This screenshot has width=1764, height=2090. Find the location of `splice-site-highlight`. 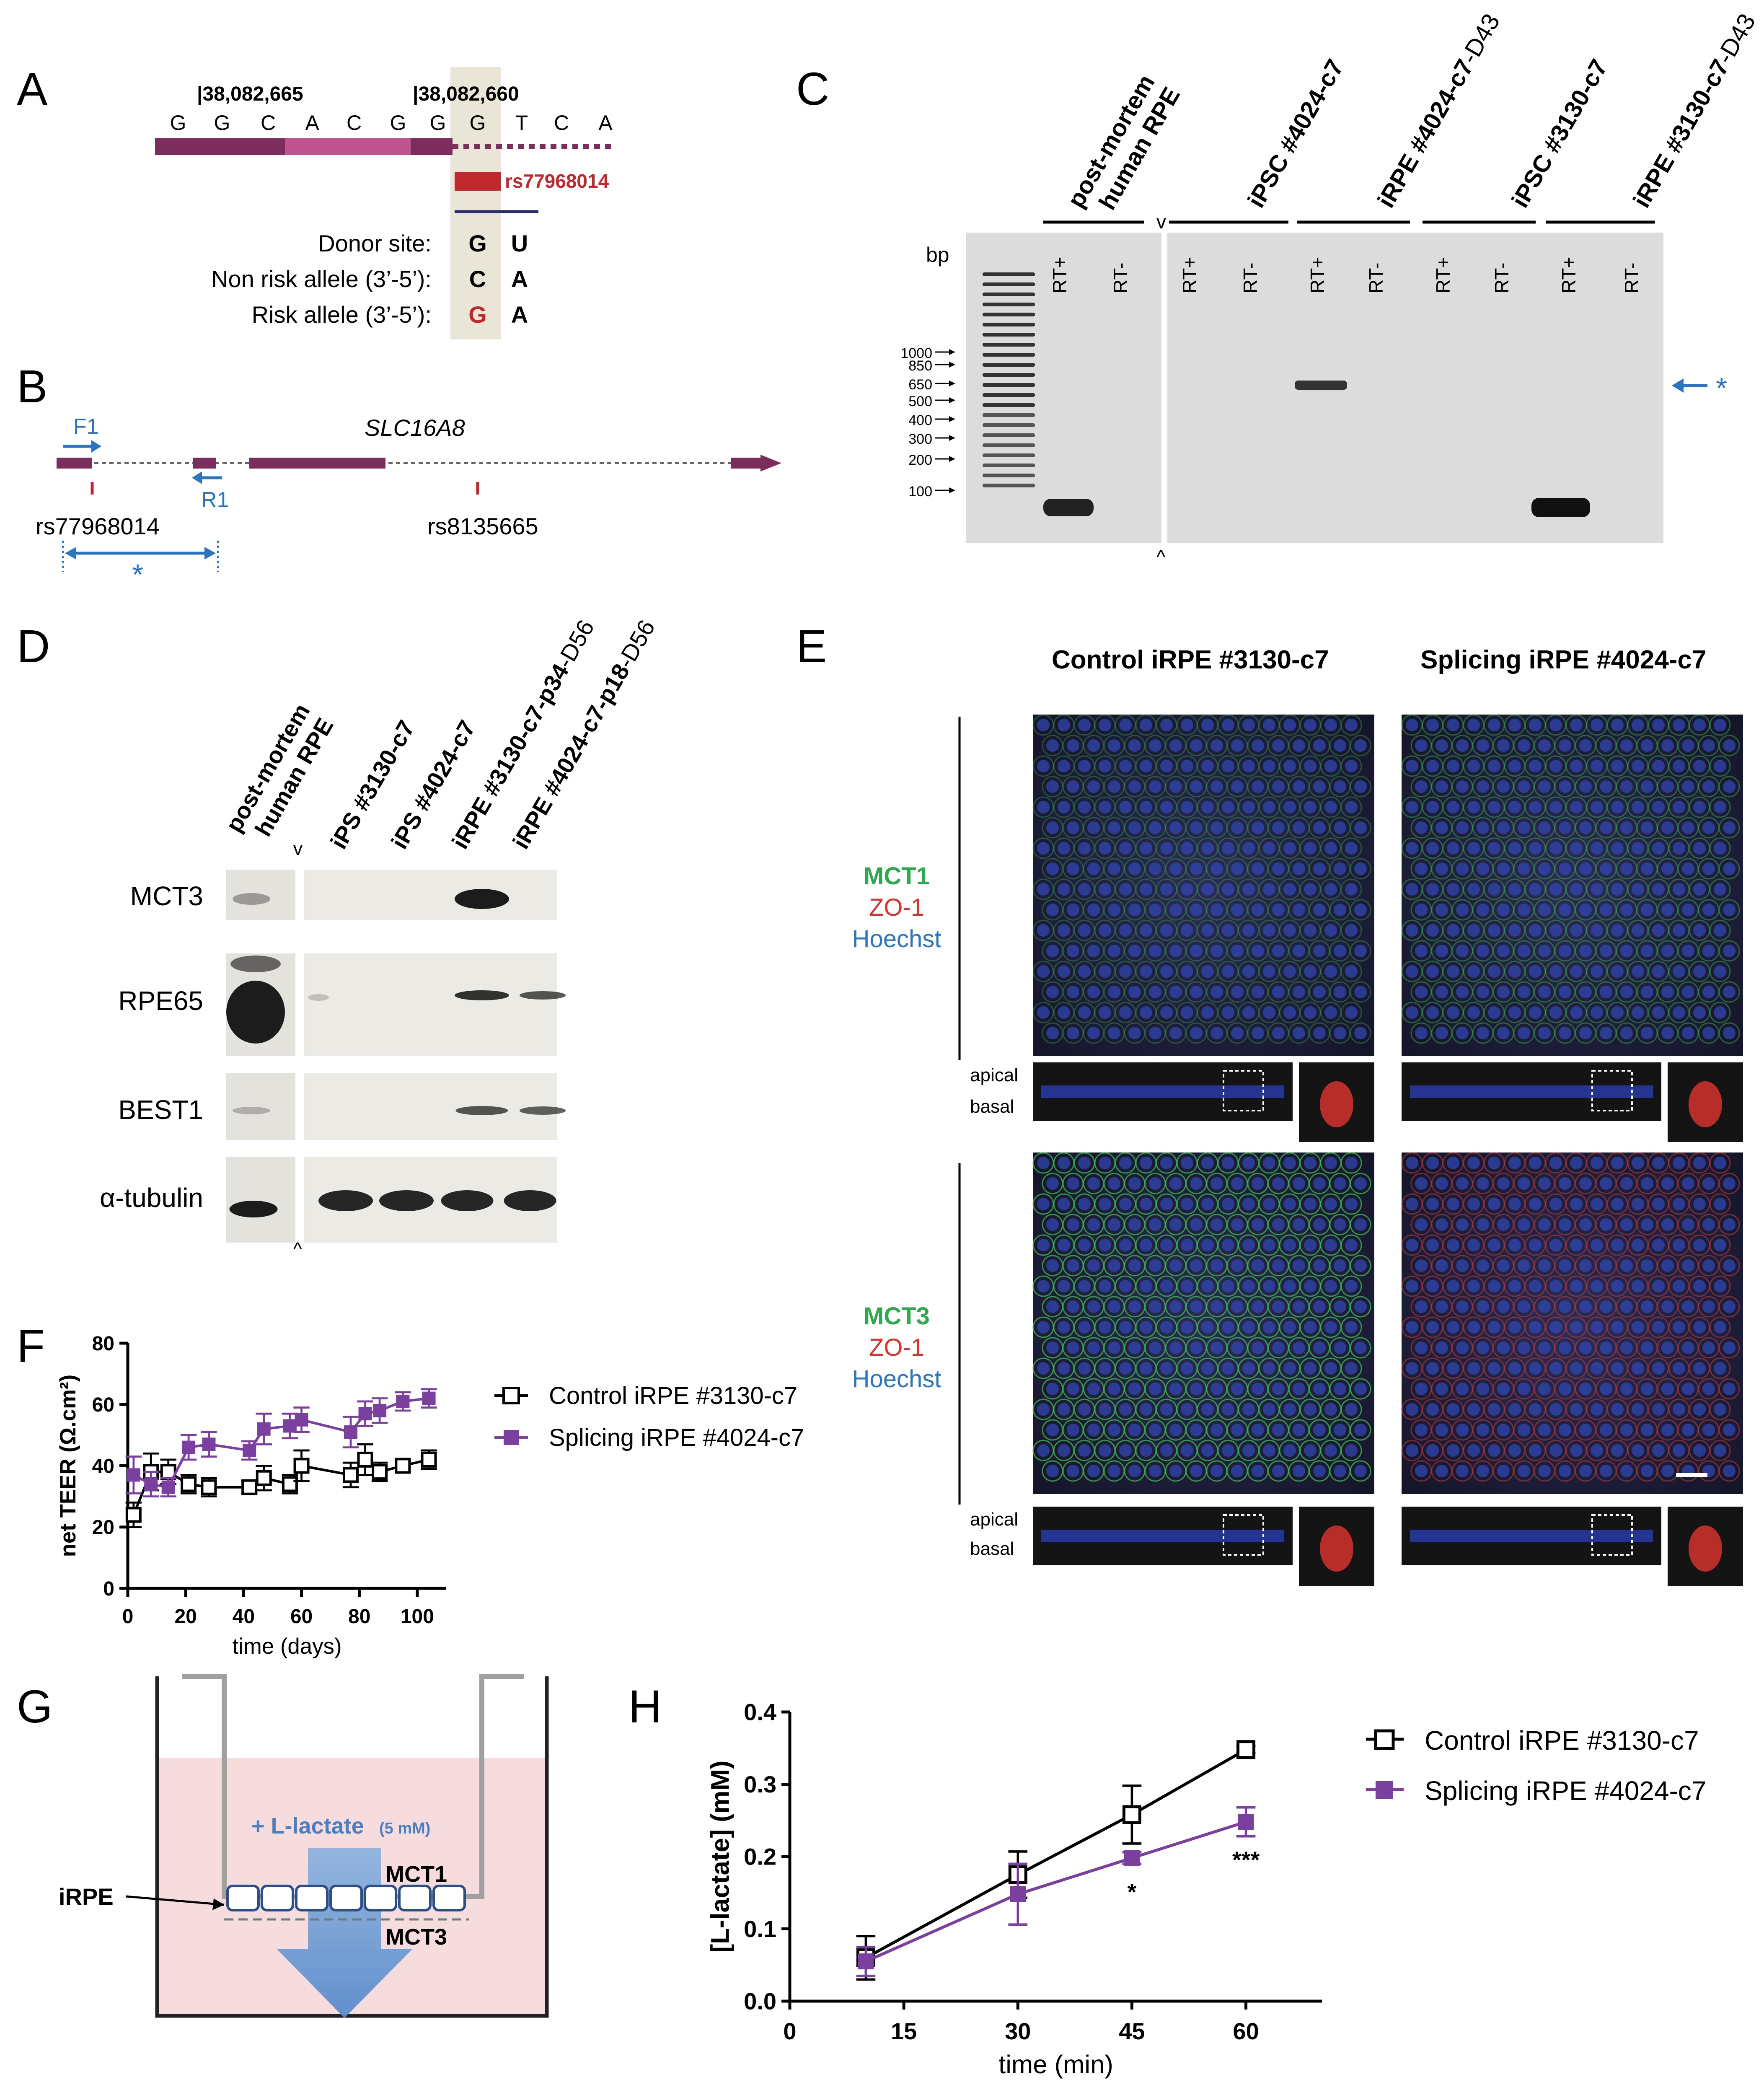

splice-site-highlight is located at coordinates (475, 203).